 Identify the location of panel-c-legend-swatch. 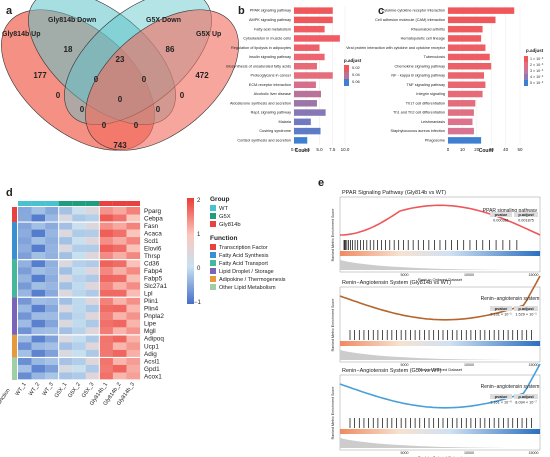
(526, 59).